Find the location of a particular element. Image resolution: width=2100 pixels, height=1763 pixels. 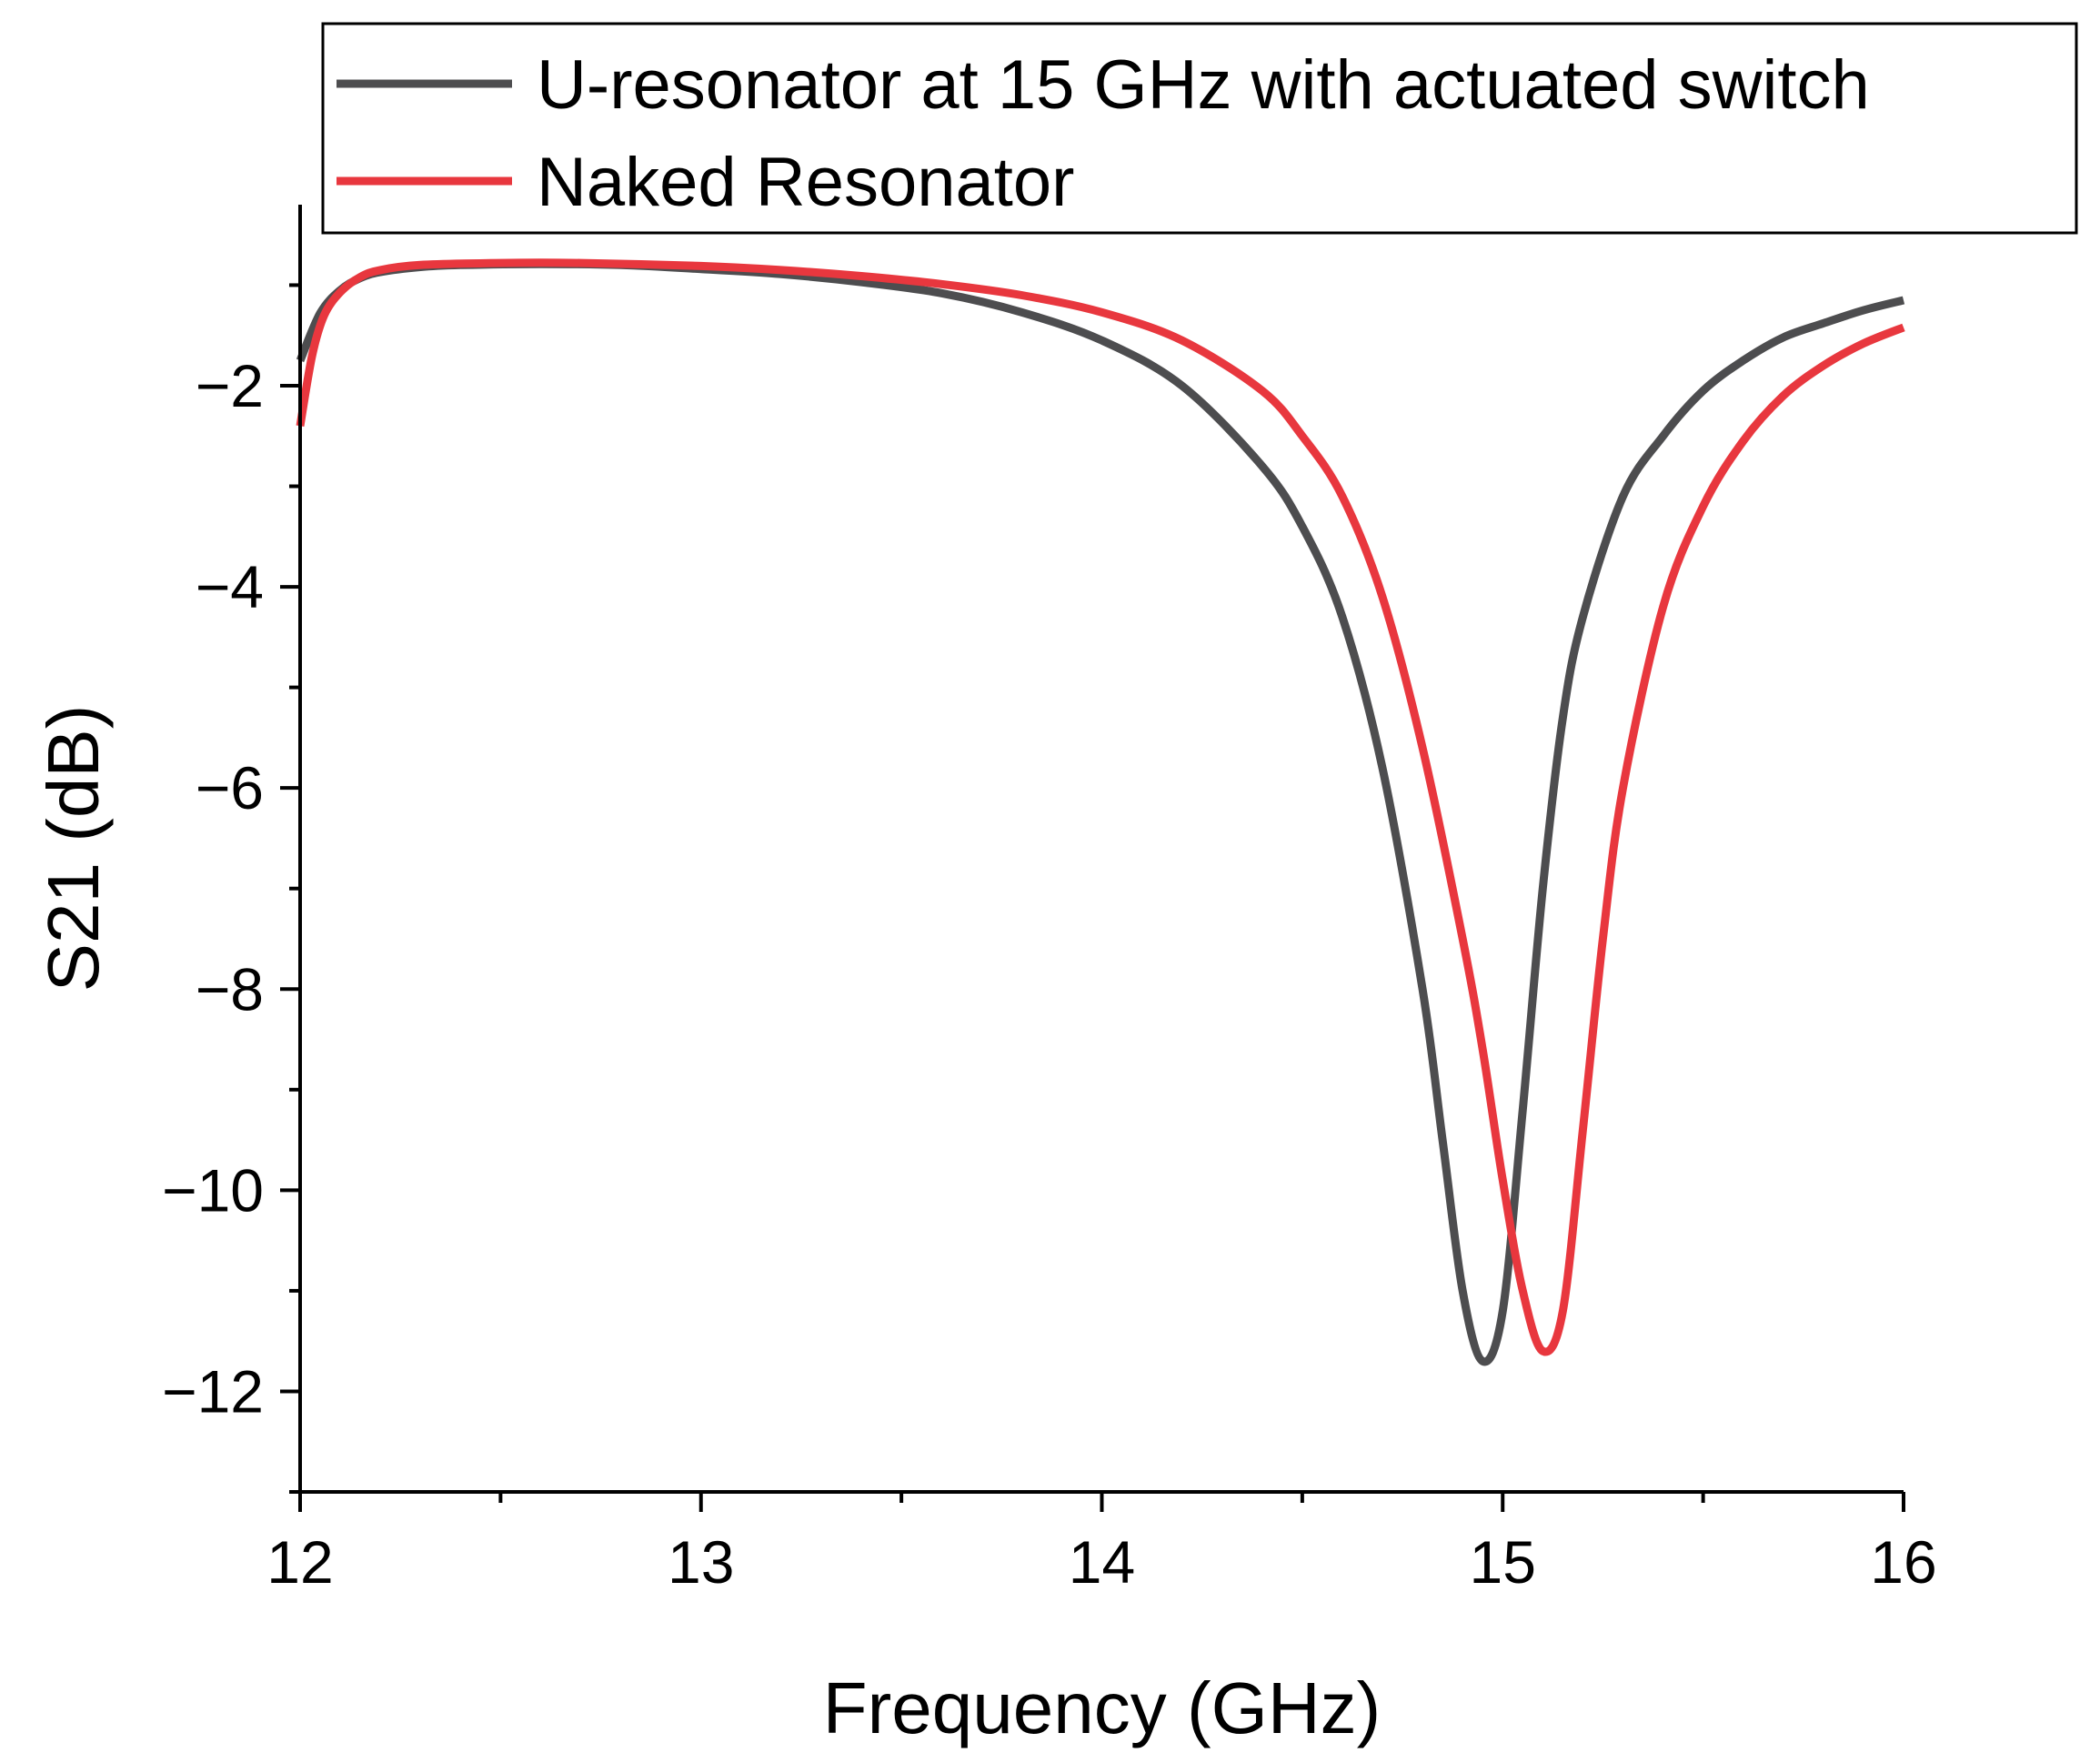

y-axis-title: S21 (dB) is located at coordinates (73, 848).